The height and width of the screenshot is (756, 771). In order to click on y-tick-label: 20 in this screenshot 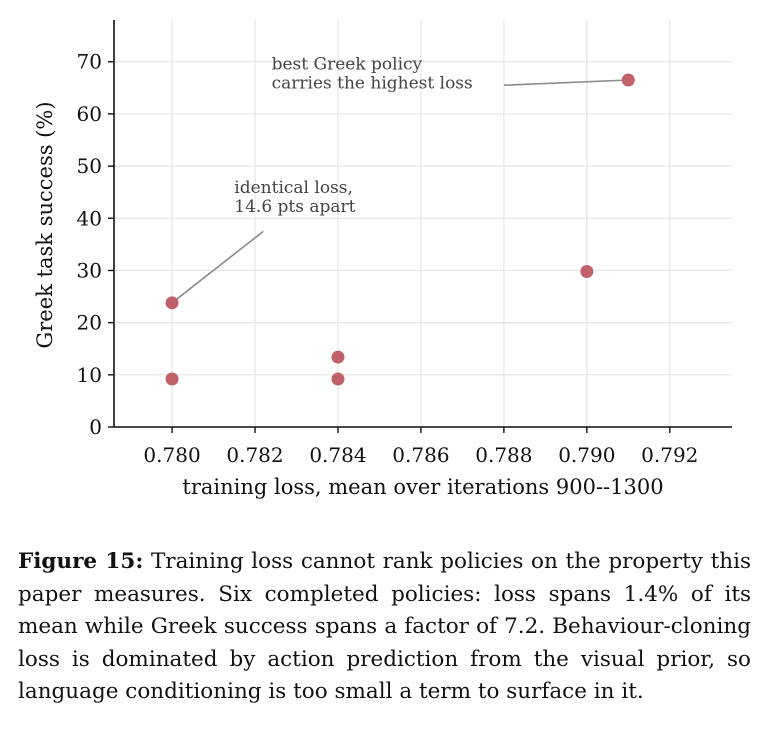, I will do `click(89, 323)`.